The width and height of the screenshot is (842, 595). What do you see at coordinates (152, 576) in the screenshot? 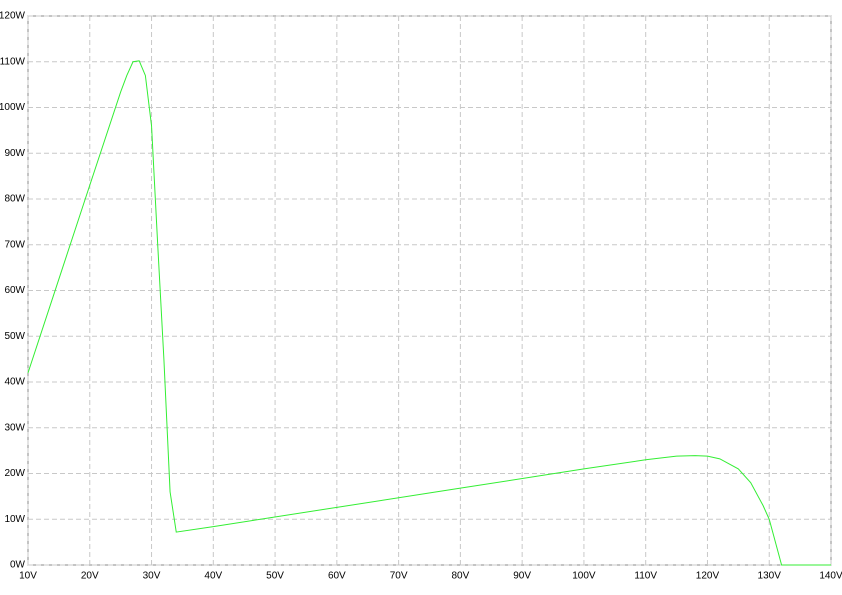
I see `x-tick-label: 30V` at bounding box center [152, 576].